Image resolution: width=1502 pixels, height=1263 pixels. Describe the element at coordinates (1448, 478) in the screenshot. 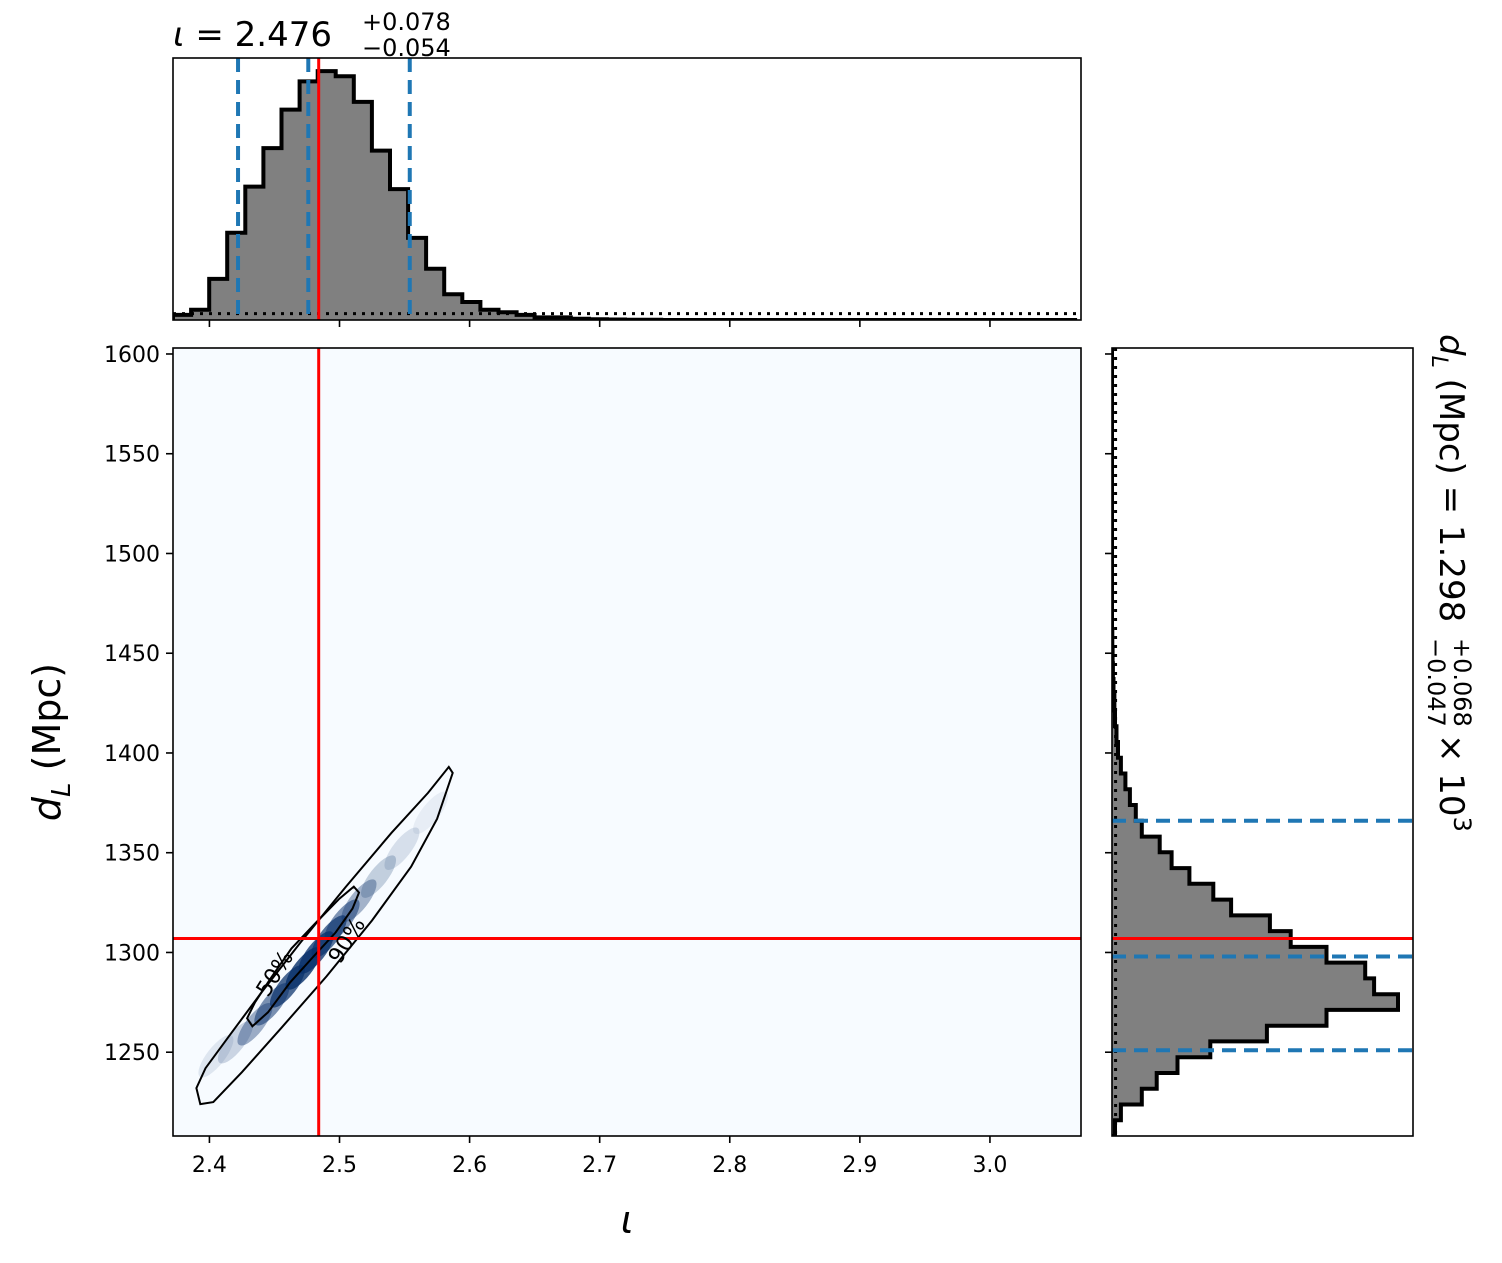

I see `svg-text: dL (Mpc) = 1.298` at that location.